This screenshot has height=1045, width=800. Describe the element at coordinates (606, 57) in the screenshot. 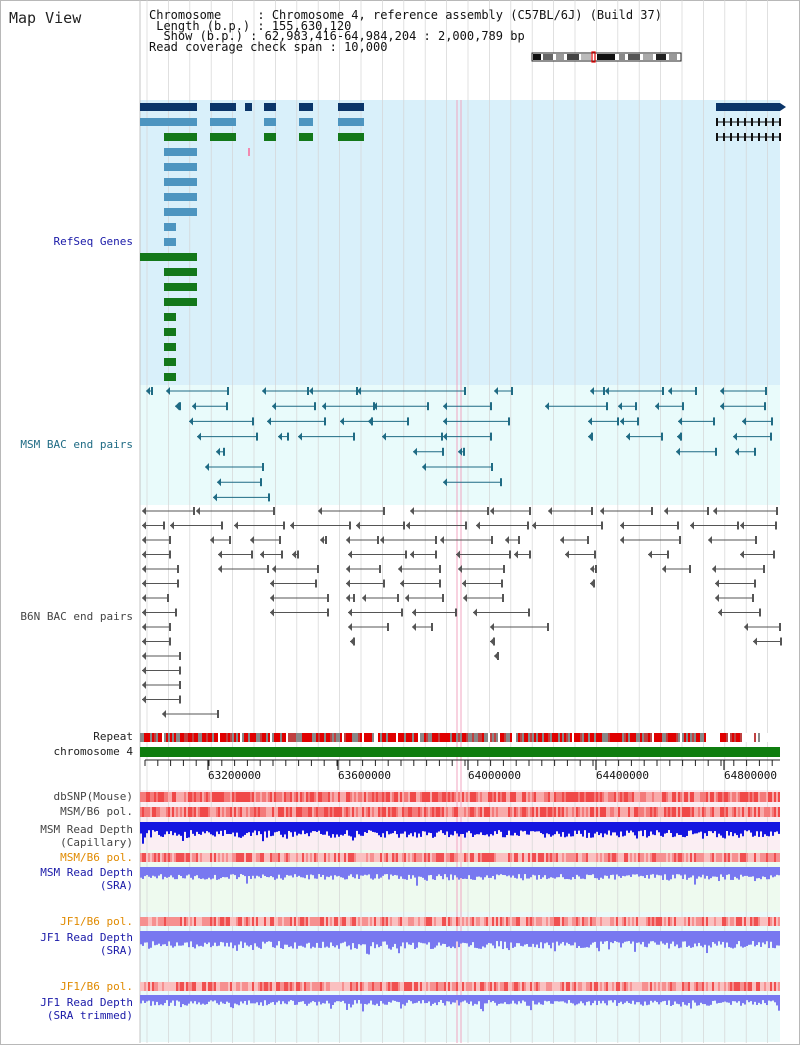

I see `chromosome-ideogram` at that location.